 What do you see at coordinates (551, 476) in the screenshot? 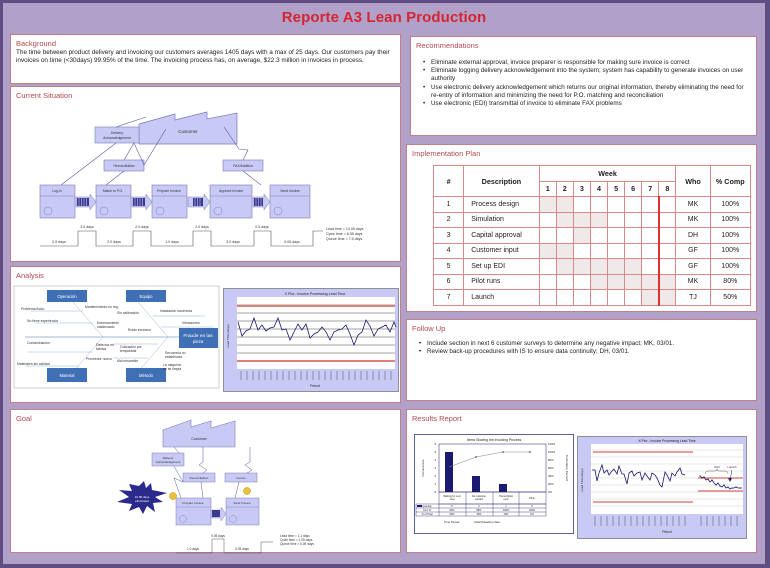
I see `svg-text: 40%` at bounding box center [551, 476].